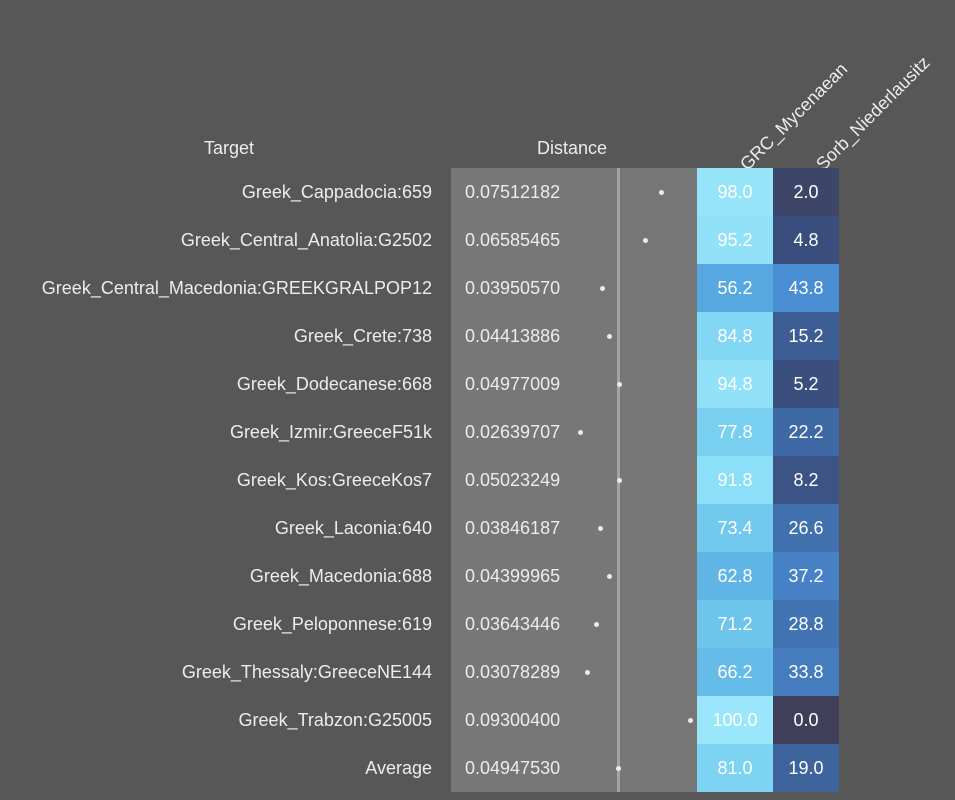 This screenshot has height=800, width=955. I want to click on distance-value: 0.03950570, so click(513, 288).